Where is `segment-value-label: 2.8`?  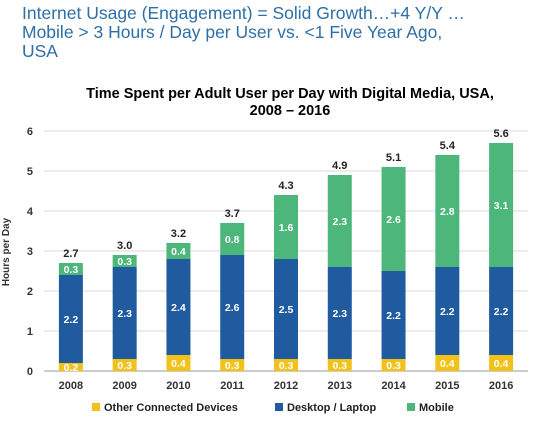 segment-value-label: 2.8 is located at coordinates (447, 212).